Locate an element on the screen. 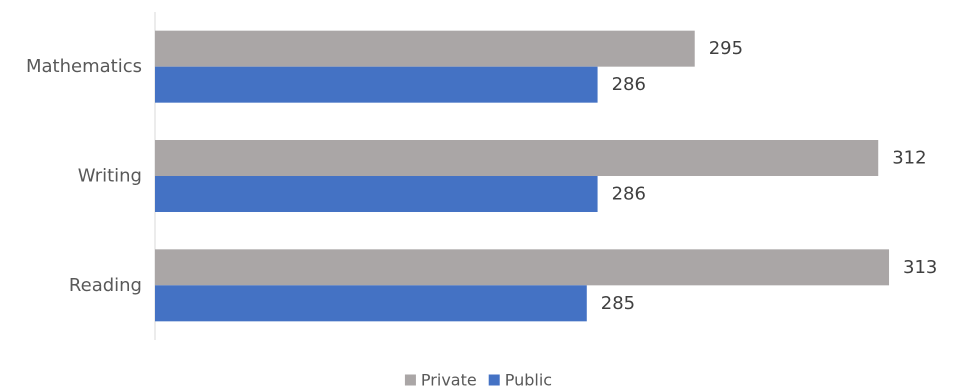 Image resolution: width=957 pixels, height=392 pixels. data-label-public-reading: 285 is located at coordinates (618, 303).